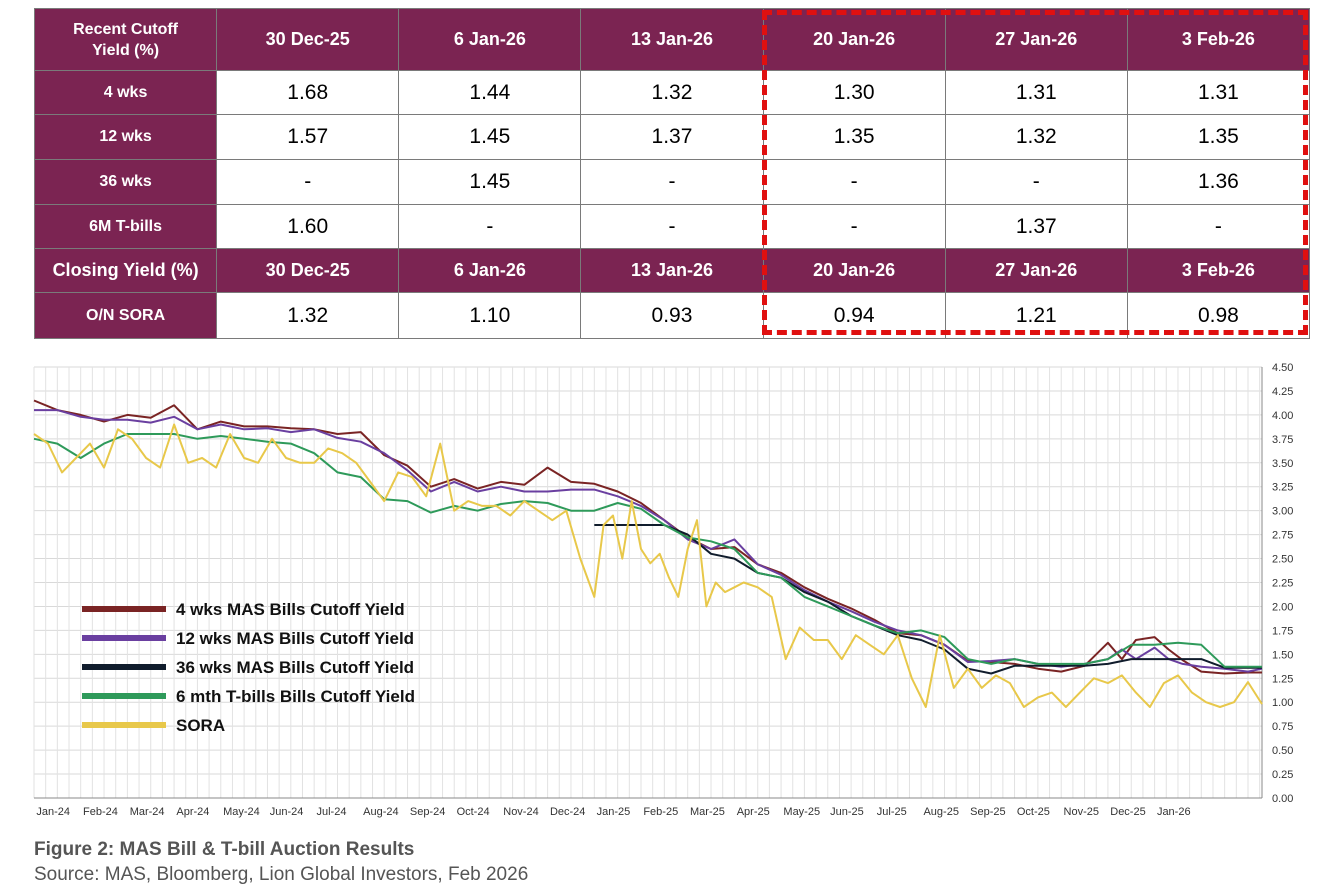 This screenshot has height=893, width=1326. I want to click on x-tick-label: Jun-25, so click(847, 812).